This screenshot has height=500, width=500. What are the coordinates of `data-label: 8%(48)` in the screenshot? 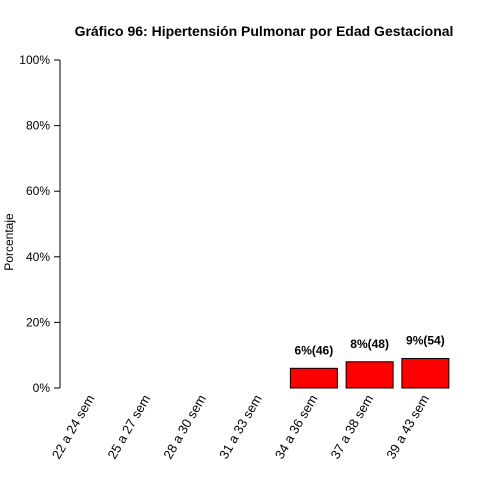 It's located at (369, 344).